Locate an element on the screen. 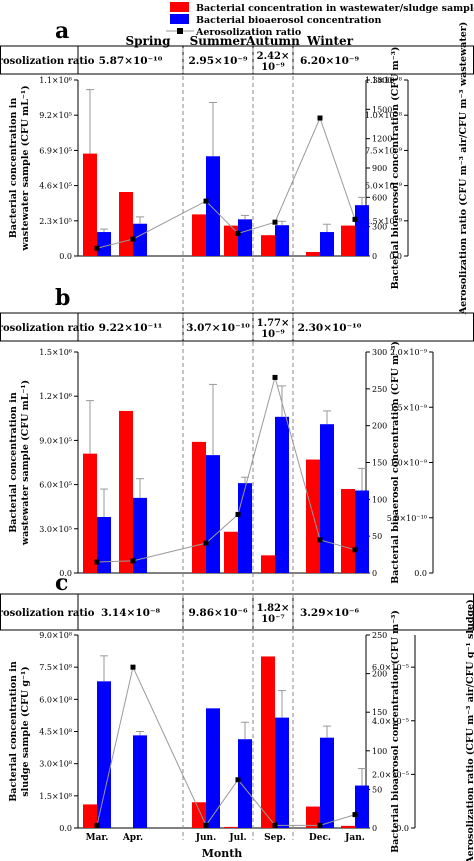 Image resolution: width=474 pixels, height=861 pixels. left-tick-label: 4.6×10⁵ is located at coordinates (55, 186).